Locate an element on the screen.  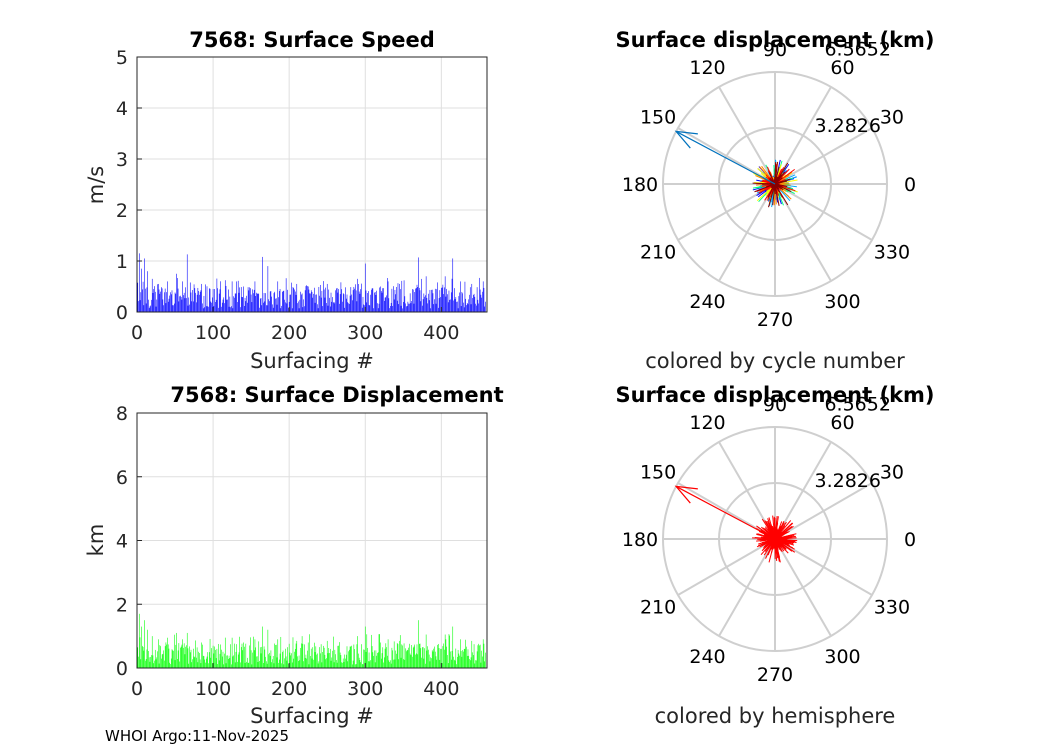
radius-label: 3.2826 is located at coordinates (847, 481).